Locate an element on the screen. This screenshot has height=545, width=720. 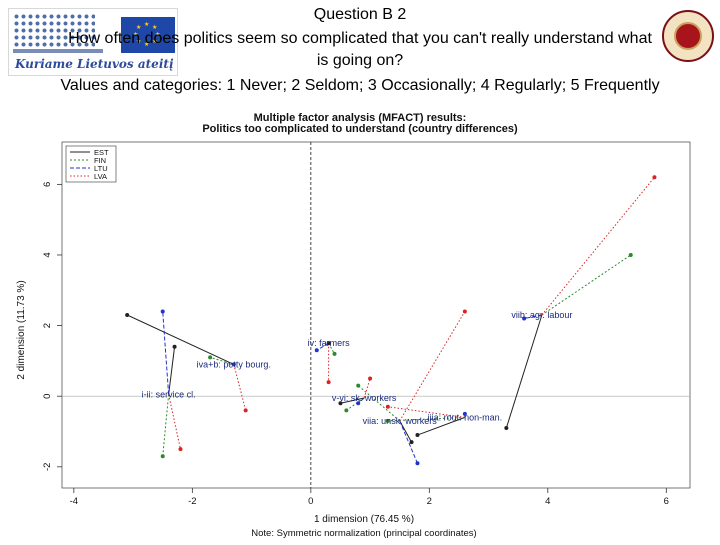
legend-label: LVA is located at coordinates (100, 176).